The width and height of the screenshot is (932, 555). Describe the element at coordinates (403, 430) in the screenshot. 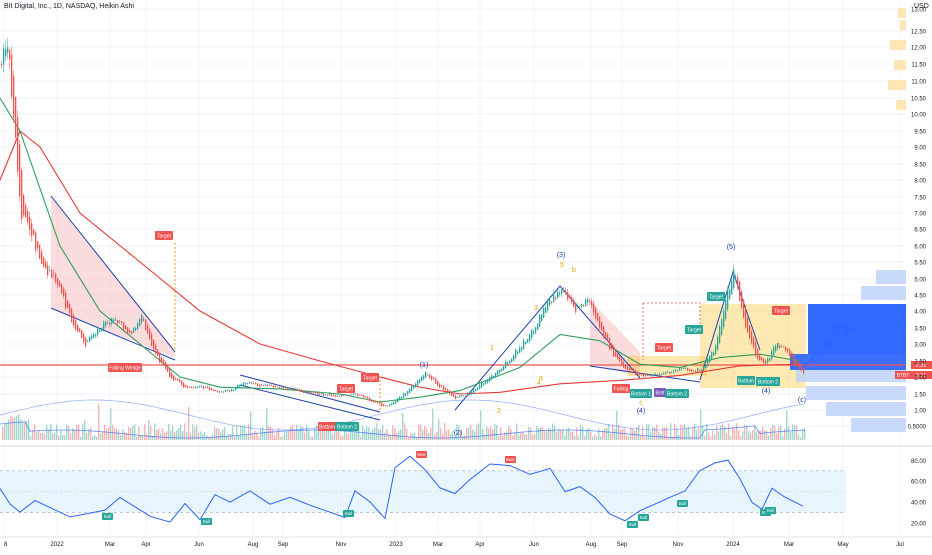

I see `volume-ma-line` at that location.